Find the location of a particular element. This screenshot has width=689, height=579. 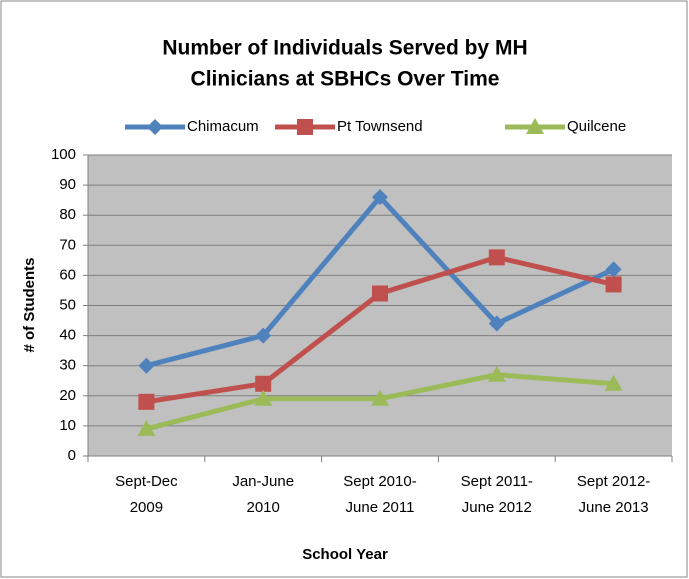

y-tick-label: 70 is located at coordinates (67, 244).